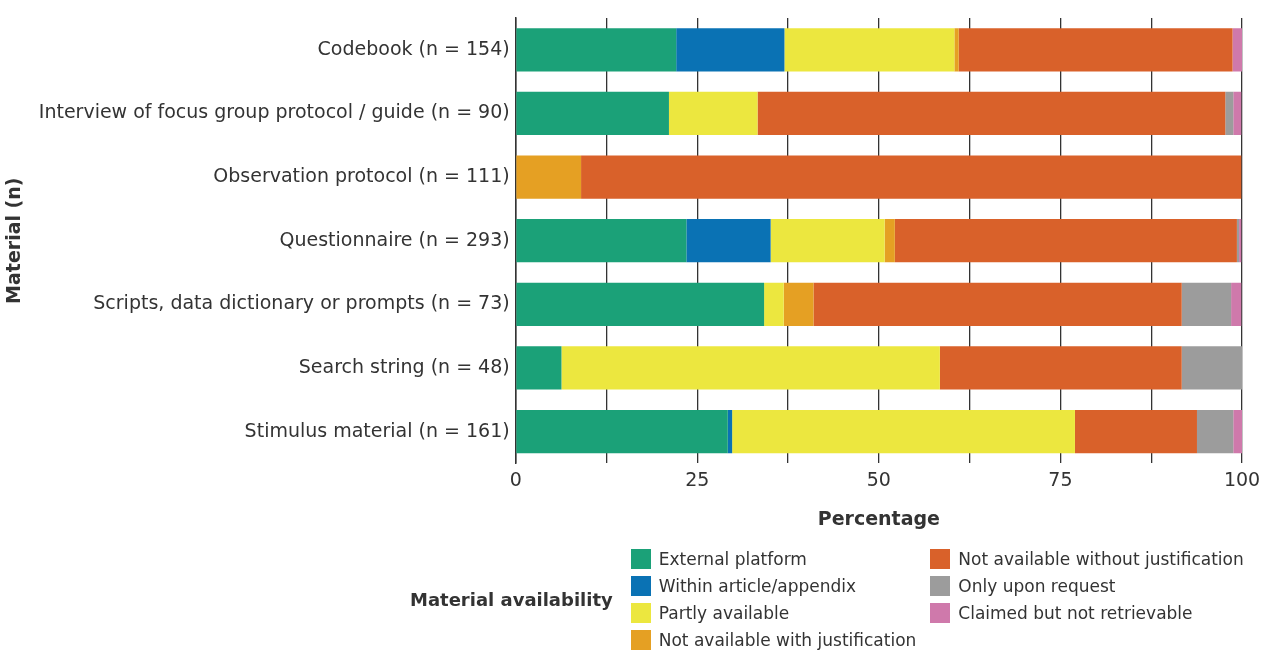 This screenshot has width=1272, height=650. What do you see at coordinates (13, 240) in the screenshot?
I see `y-axis-title: Material (n)` at bounding box center [13, 240].